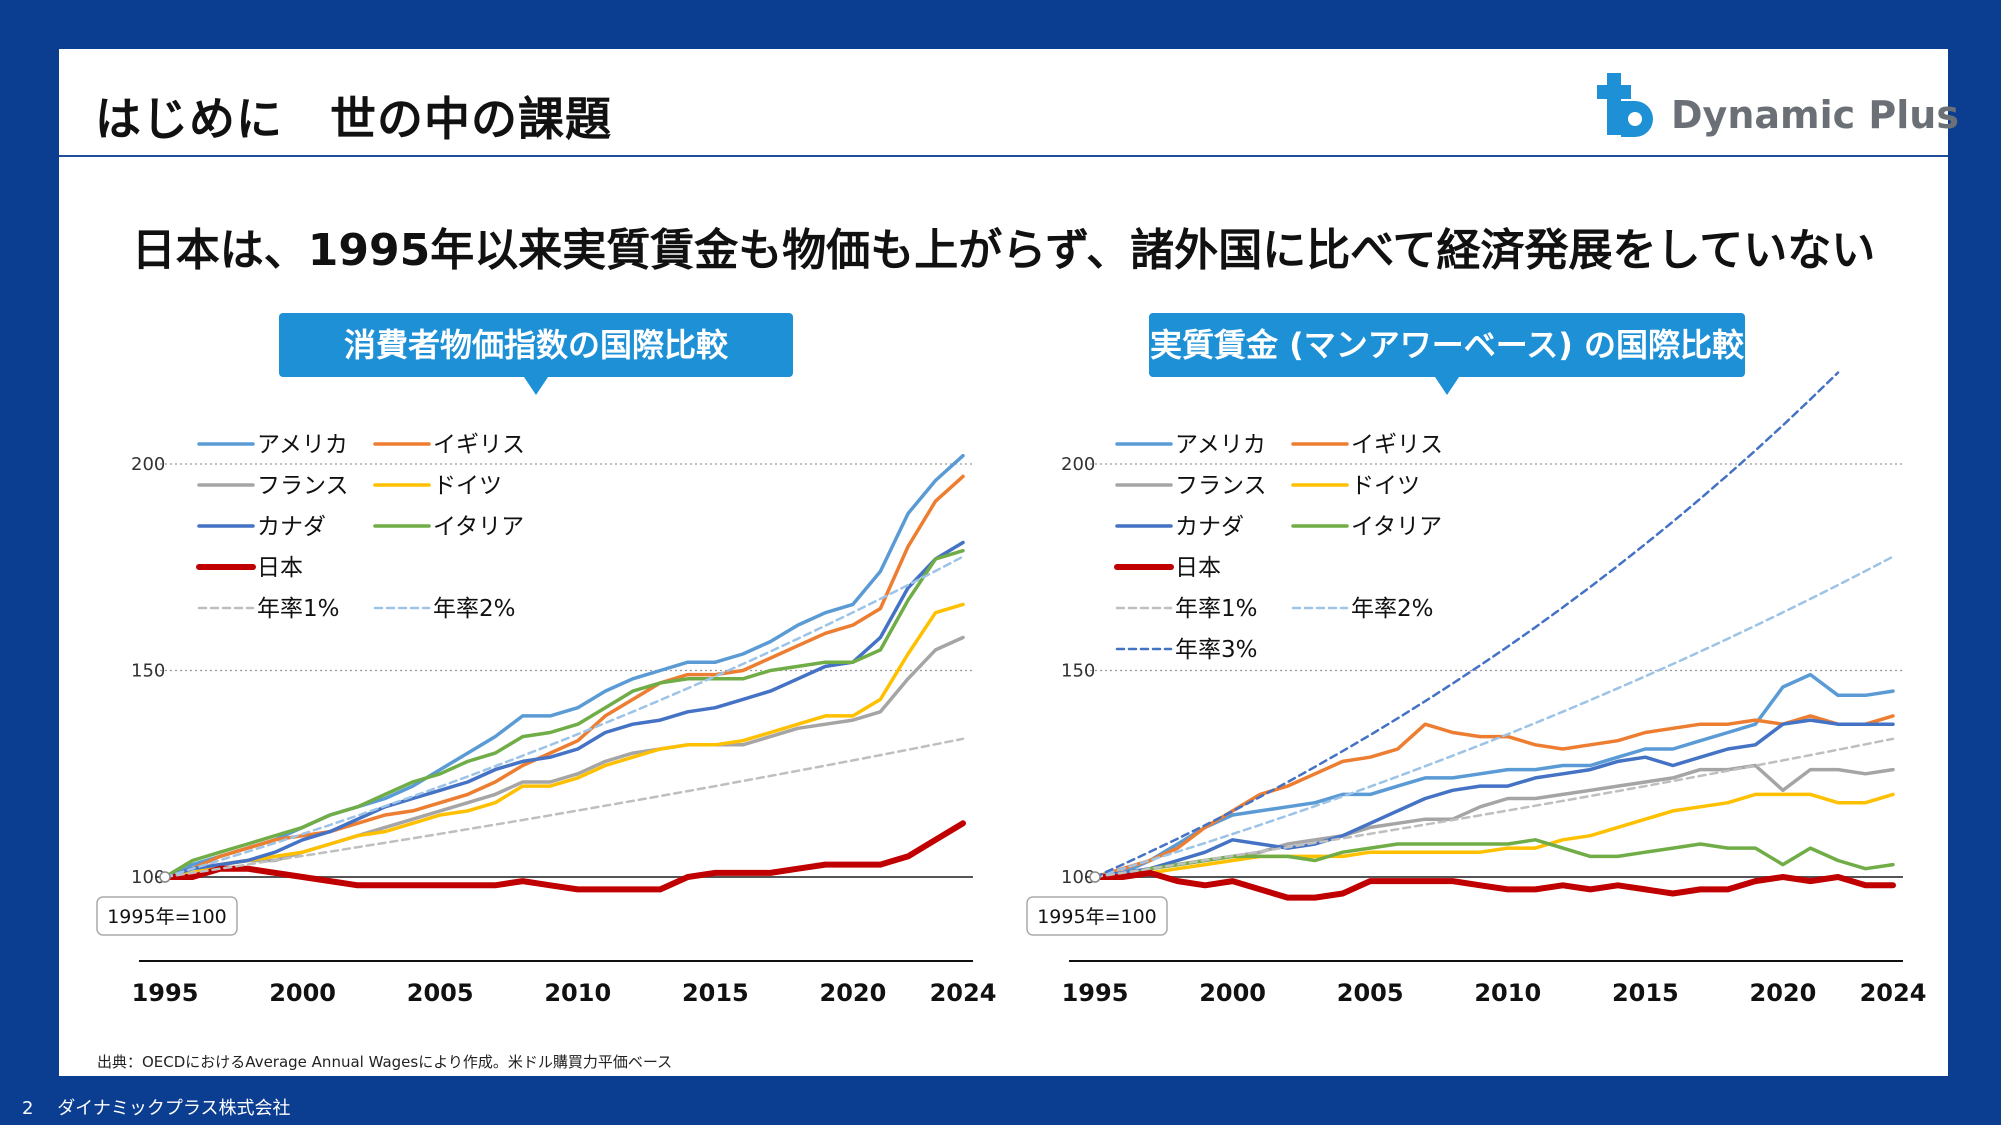 The width and height of the screenshot is (2001, 1125). What do you see at coordinates (1447, 345) in the screenshot?
I see `chart-2-title: 実質賃金 (マンアワーベース) の国際比較` at bounding box center [1447, 345].